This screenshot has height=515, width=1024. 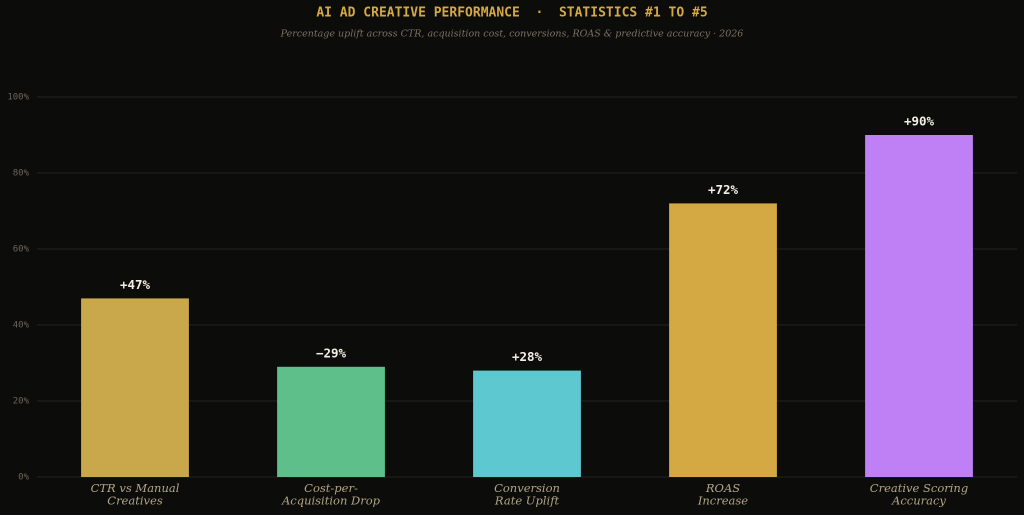 I want to click on value-label: −29%, so click(x=331, y=352).